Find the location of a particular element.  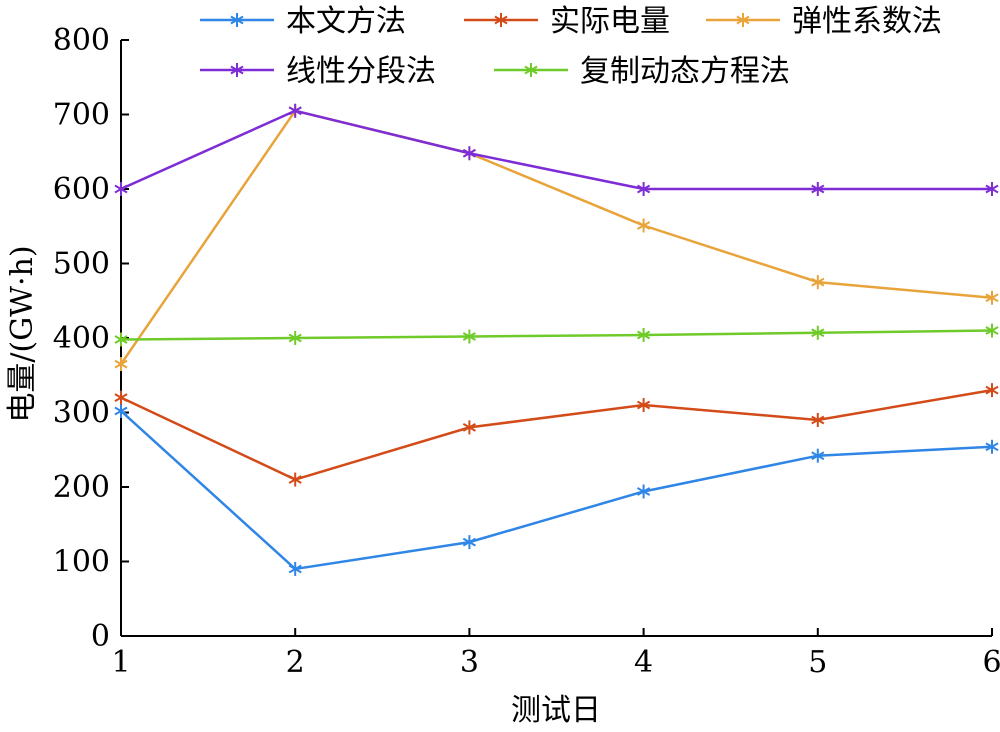

y-tick-label: 400 is located at coordinates (81, 338).